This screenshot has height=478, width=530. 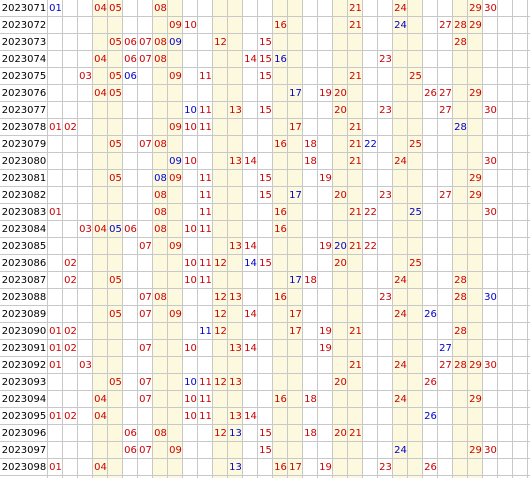 What do you see at coordinates (430, 416) in the screenshot?
I see `drawn-number: 26` at bounding box center [430, 416].